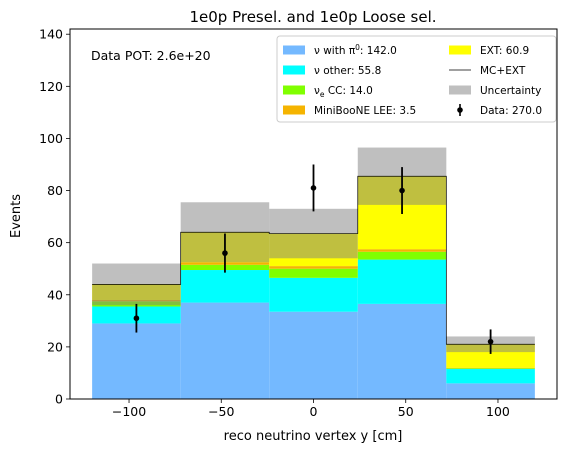 The height and width of the screenshot is (453, 571). I want to click on y-tick-label-0: 0, so click(59, 399).